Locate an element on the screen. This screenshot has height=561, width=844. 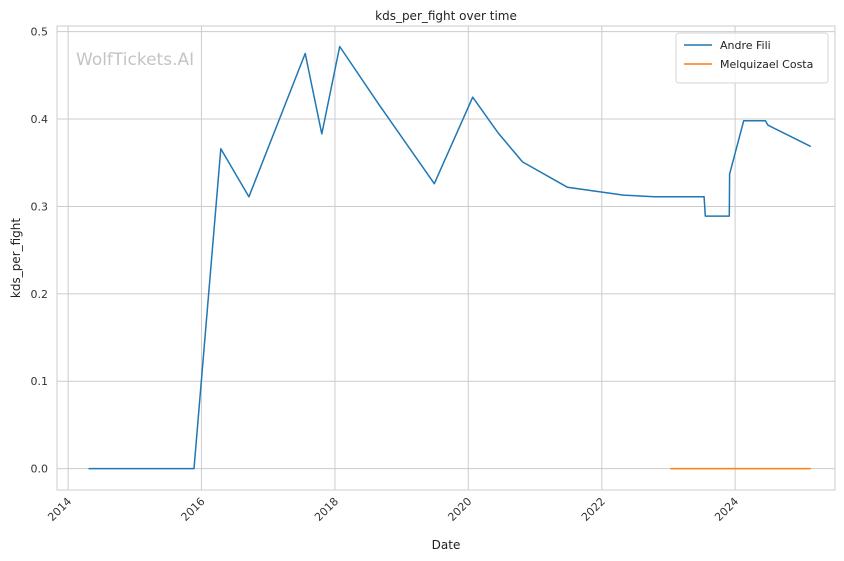
y-tick-label: 0.5 is located at coordinates (40, 32).